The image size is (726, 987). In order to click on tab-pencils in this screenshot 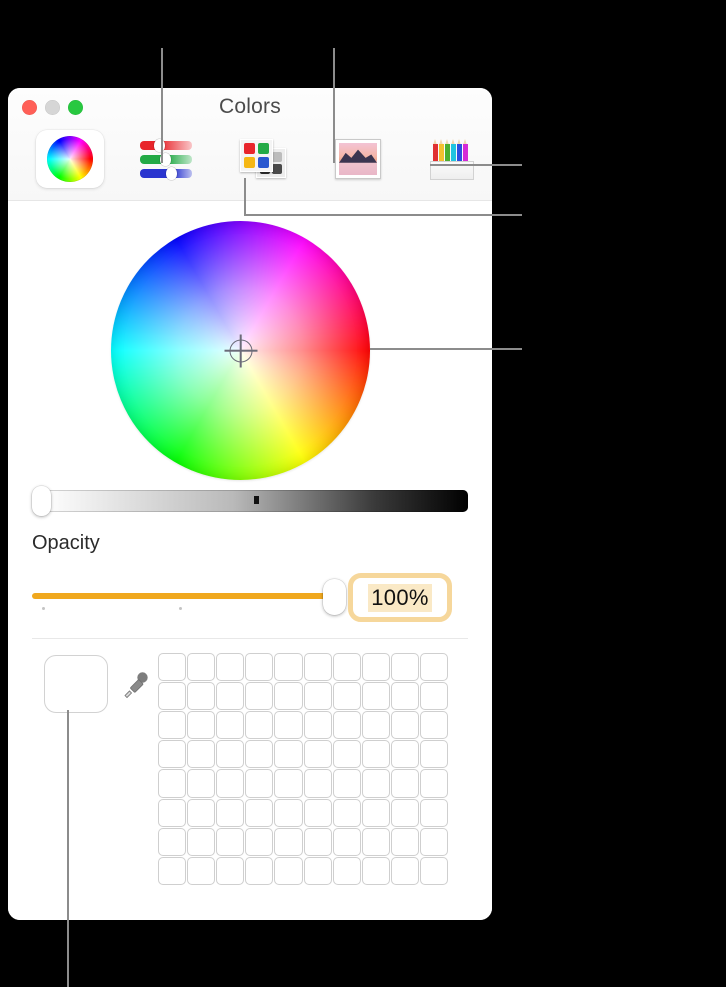, I will do `click(454, 159)`.